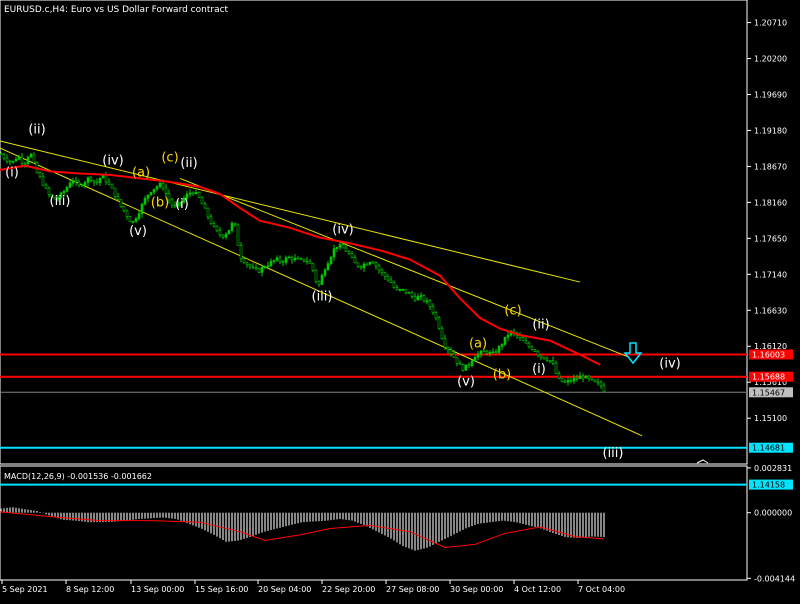 The width and height of the screenshot is (800, 604). Describe the element at coordinates (537, 589) in the screenshot. I see `time-tick-label: 4 Oct 12:00` at that location.